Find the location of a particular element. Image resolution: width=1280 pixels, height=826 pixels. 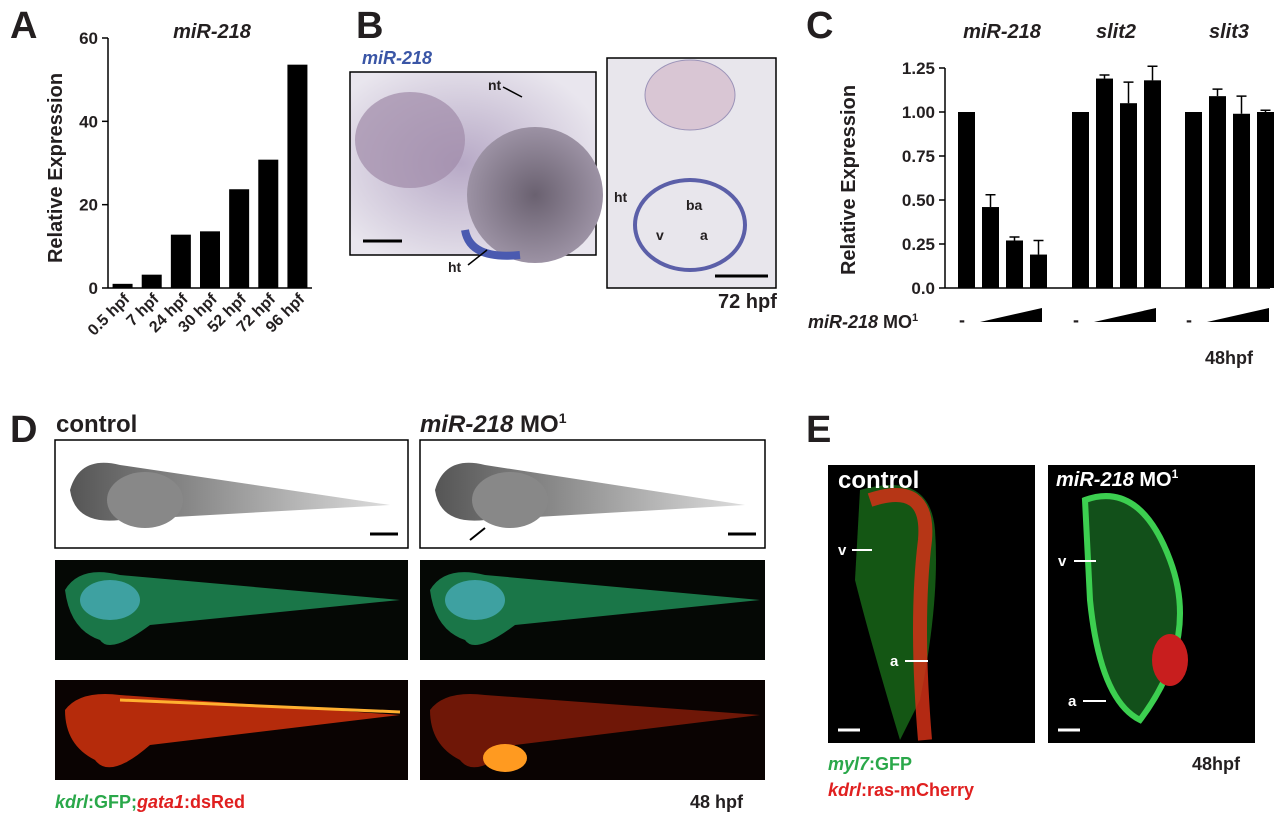

chart-title: miR-218 is located at coordinates (212, 32).